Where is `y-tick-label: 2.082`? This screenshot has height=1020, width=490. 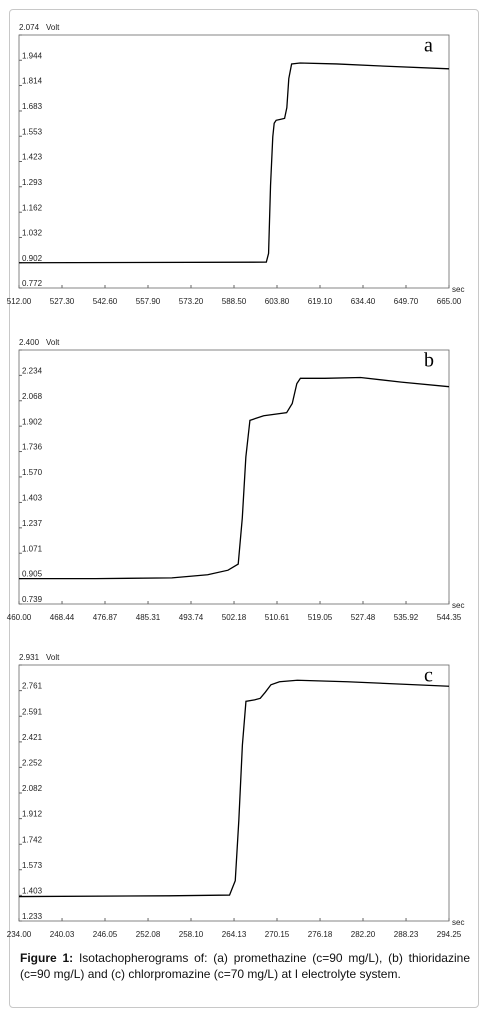
y-tick-label: 2.082 is located at coordinates (32, 788).